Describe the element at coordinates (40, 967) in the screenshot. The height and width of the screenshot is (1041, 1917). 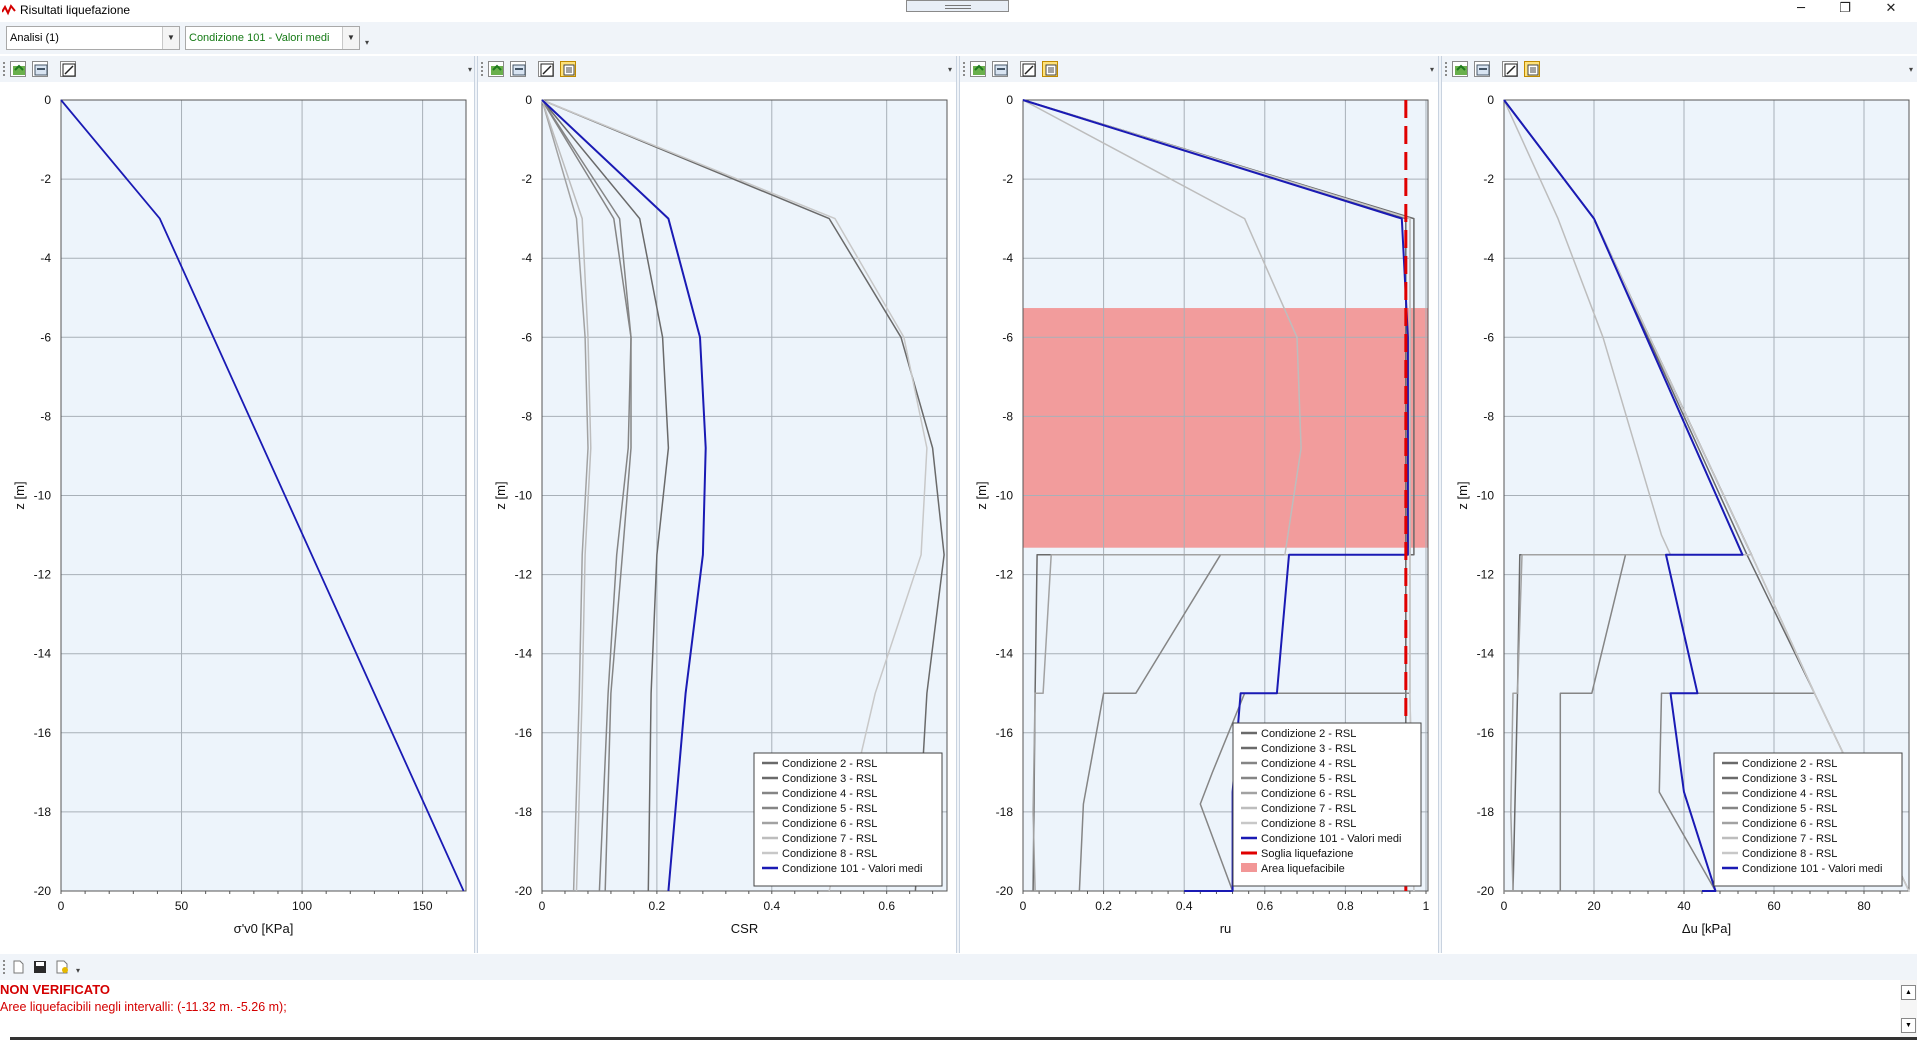
I see `save-icon` at that location.